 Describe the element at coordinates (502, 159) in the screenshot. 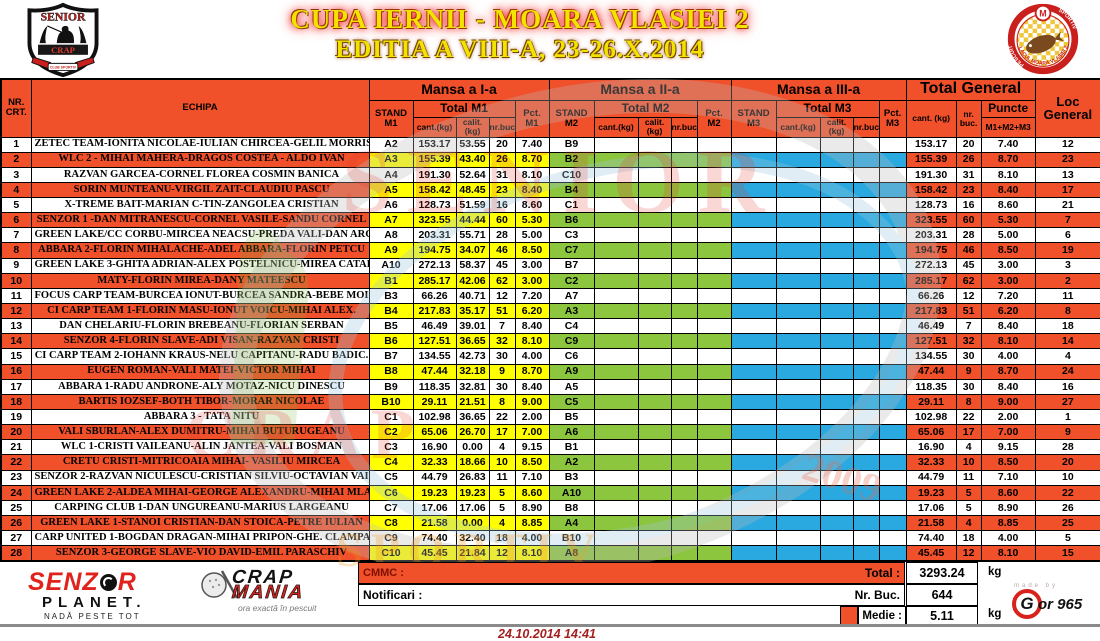

I see `cell-m1-nrbuc: 26` at that location.